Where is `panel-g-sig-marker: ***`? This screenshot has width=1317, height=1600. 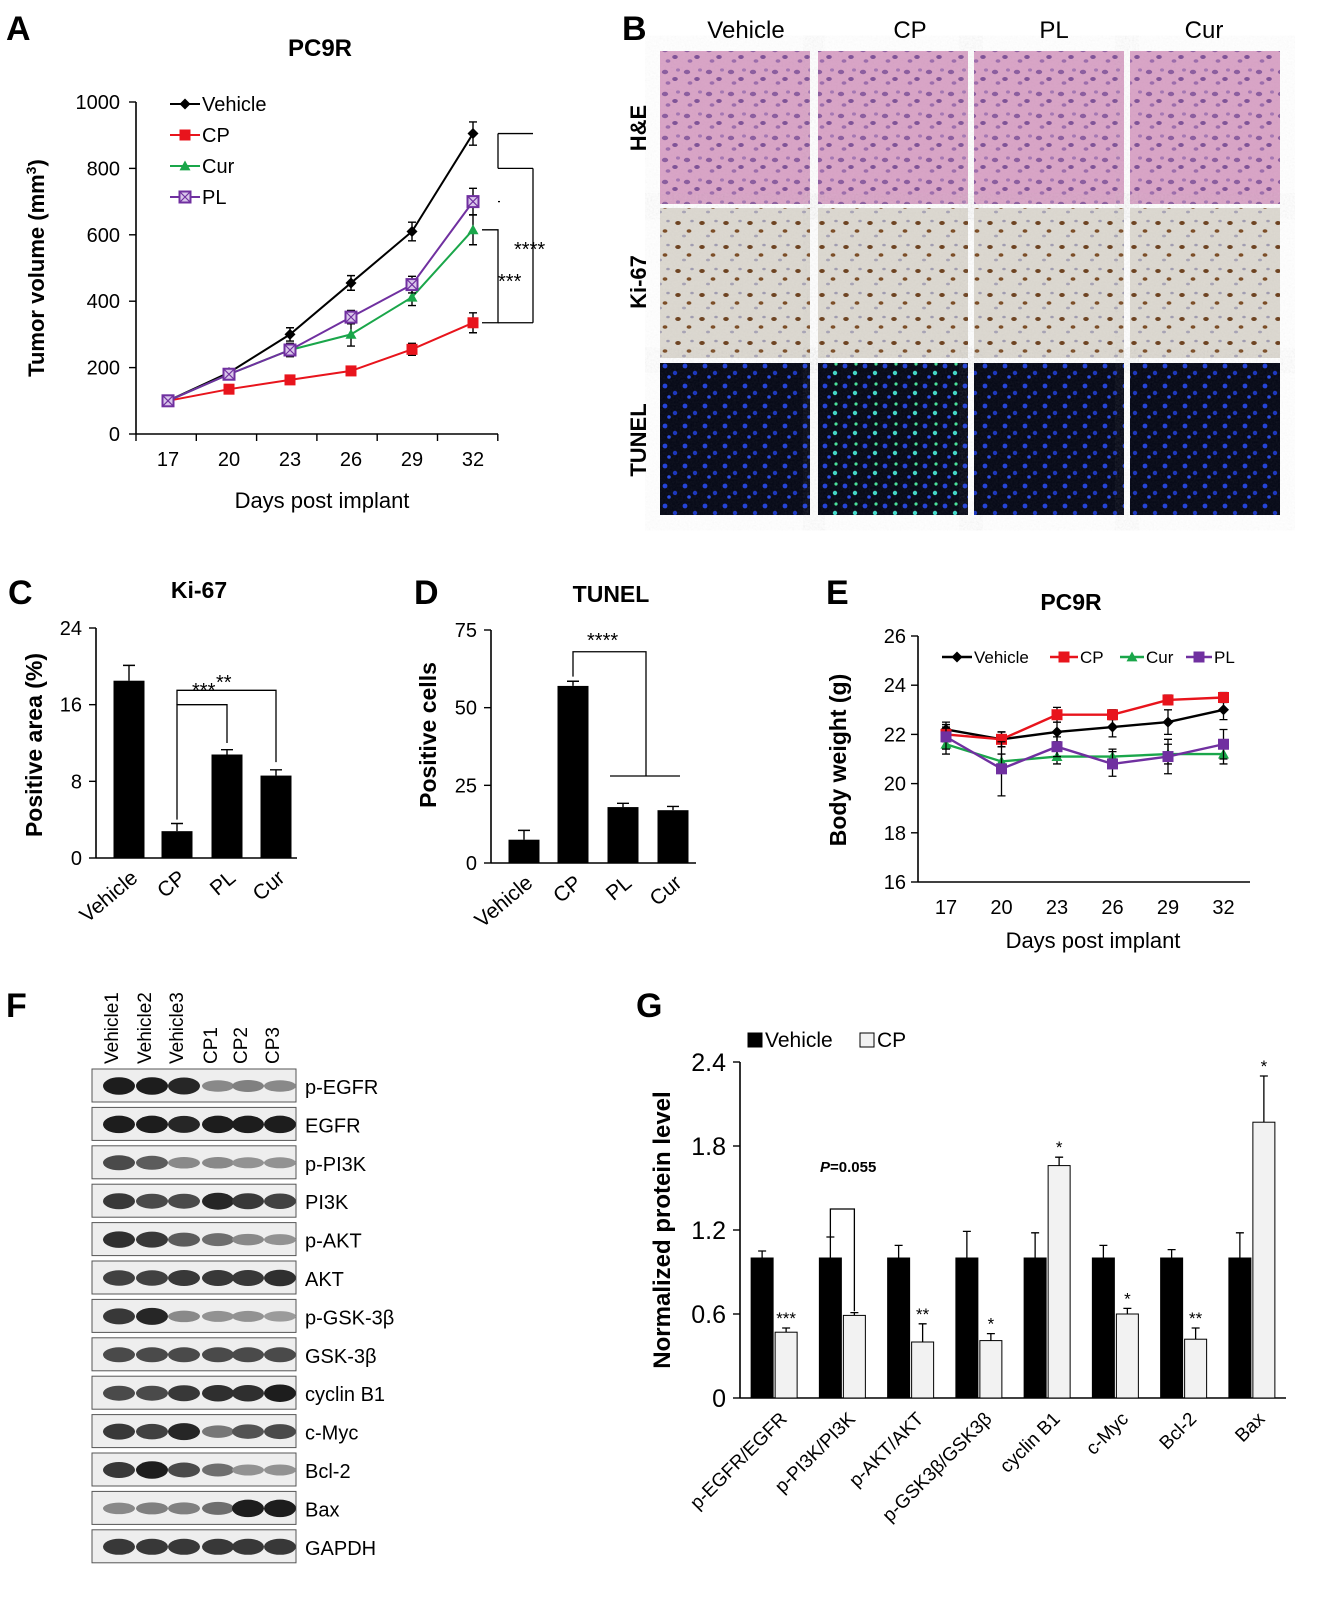
panel-g-sig-marker: *** is located at coordinates (786, 1318).